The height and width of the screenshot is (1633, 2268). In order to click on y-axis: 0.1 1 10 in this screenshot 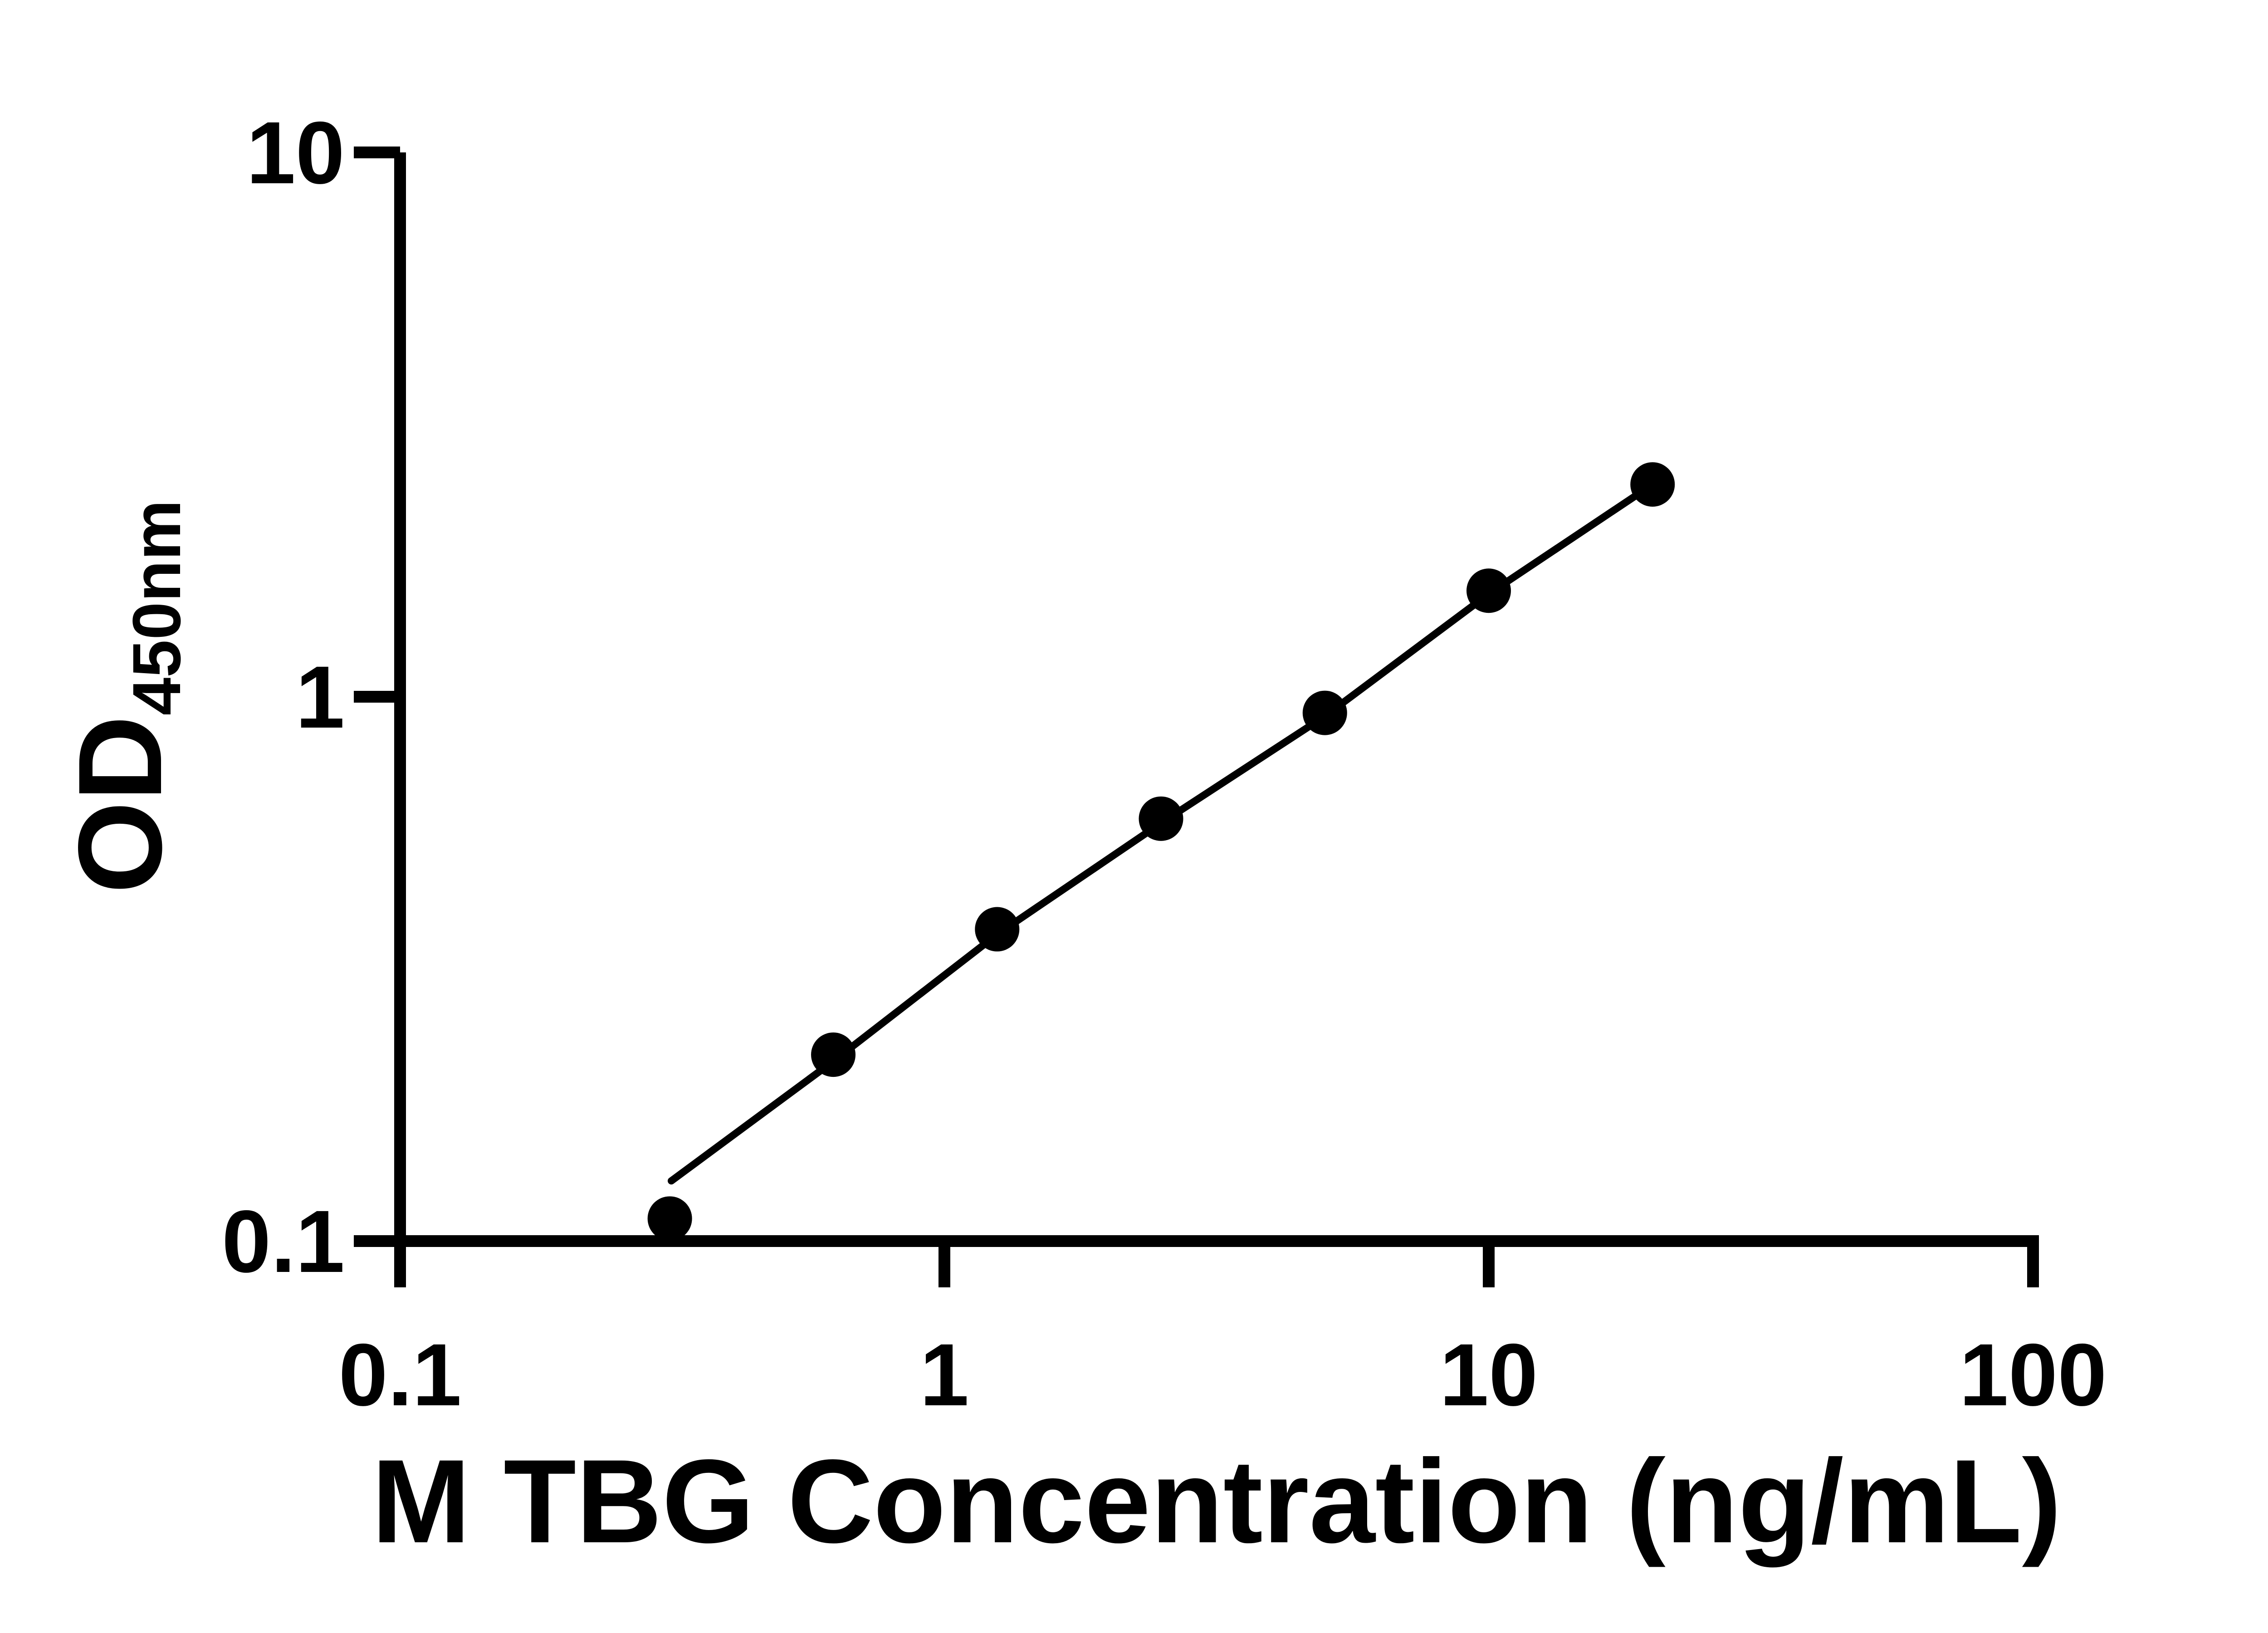, I will do `click(314, 697)`.